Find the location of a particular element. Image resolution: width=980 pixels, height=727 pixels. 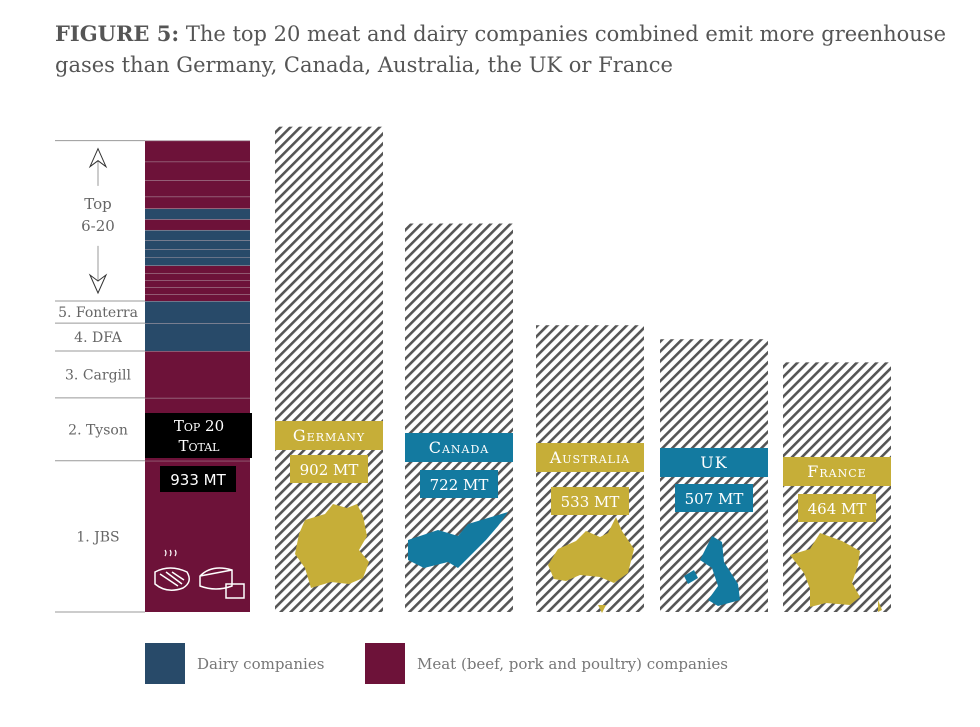

figure-number: FIGURE 5: is located at coordinates (117, 33).